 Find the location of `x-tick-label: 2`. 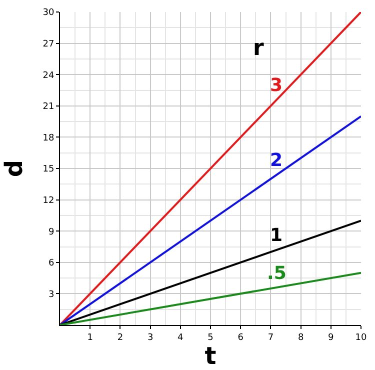

x-tick-label: 2 is located at coordinates (120, 337).